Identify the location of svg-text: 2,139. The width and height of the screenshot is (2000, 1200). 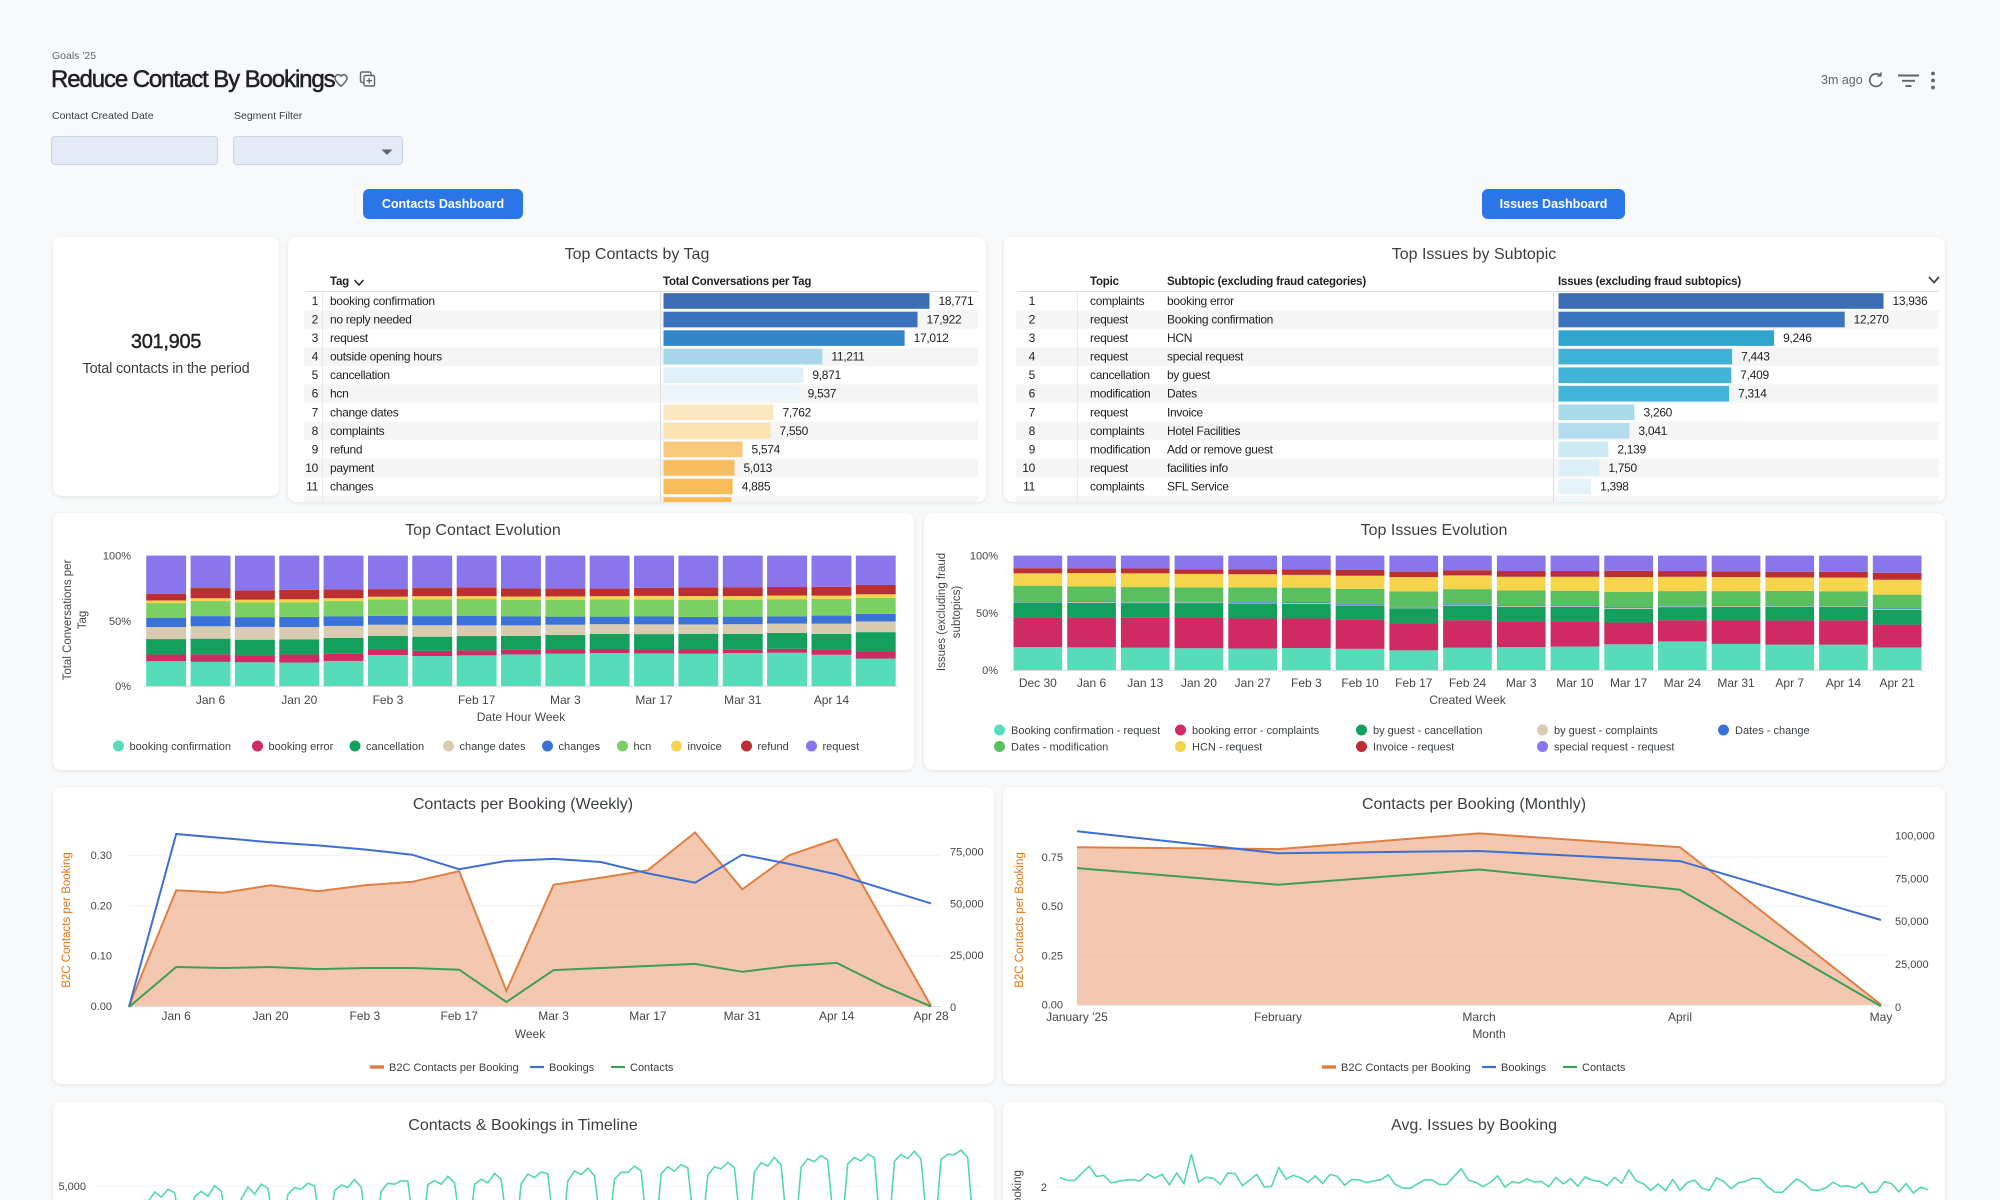
(1631, 449).